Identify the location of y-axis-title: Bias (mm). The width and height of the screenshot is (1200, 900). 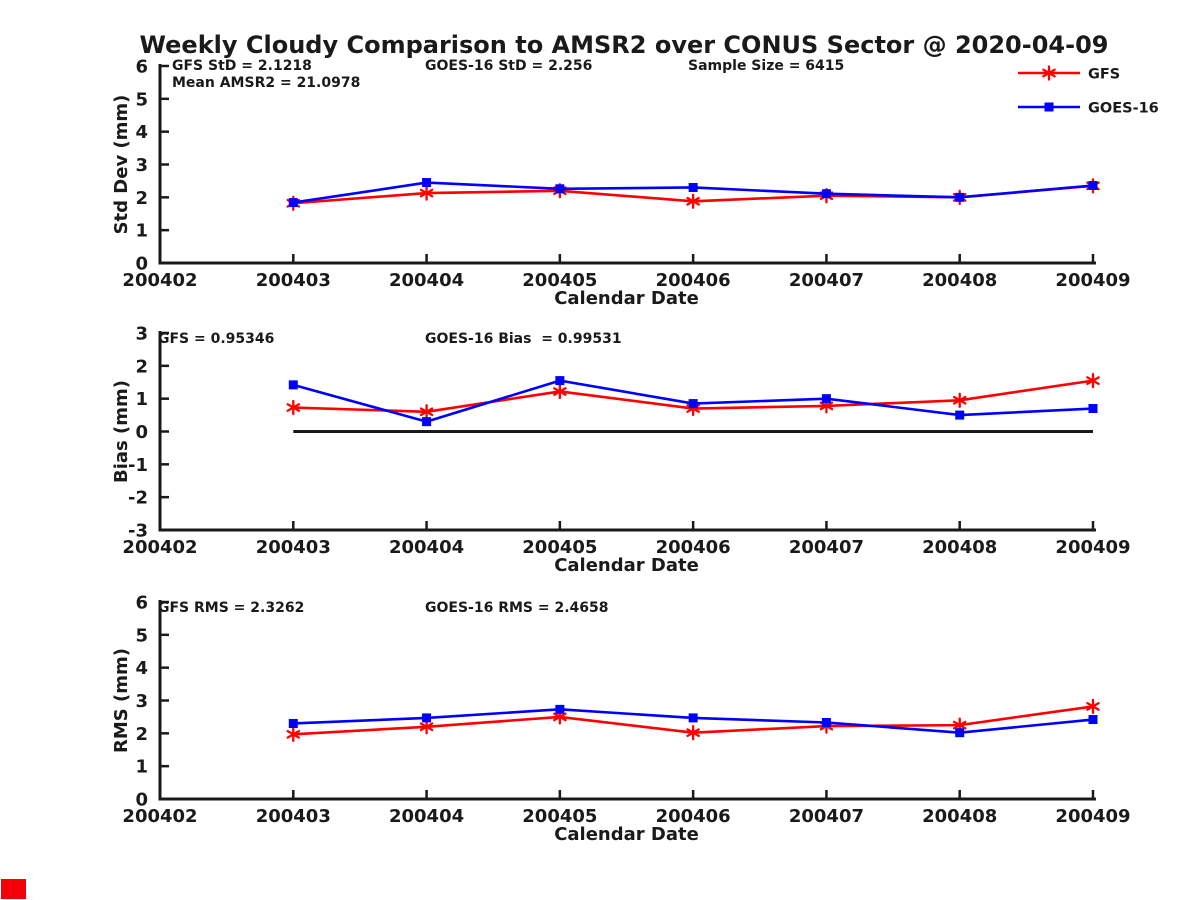
(121, 431).